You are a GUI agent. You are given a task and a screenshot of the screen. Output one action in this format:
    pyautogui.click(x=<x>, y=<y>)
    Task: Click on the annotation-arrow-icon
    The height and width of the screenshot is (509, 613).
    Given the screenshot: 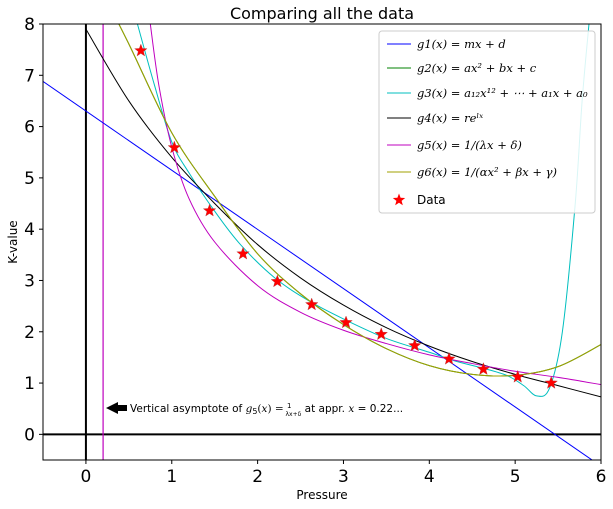 What is the action you would take?
    pyautogui.click(x=116, y=408)
    